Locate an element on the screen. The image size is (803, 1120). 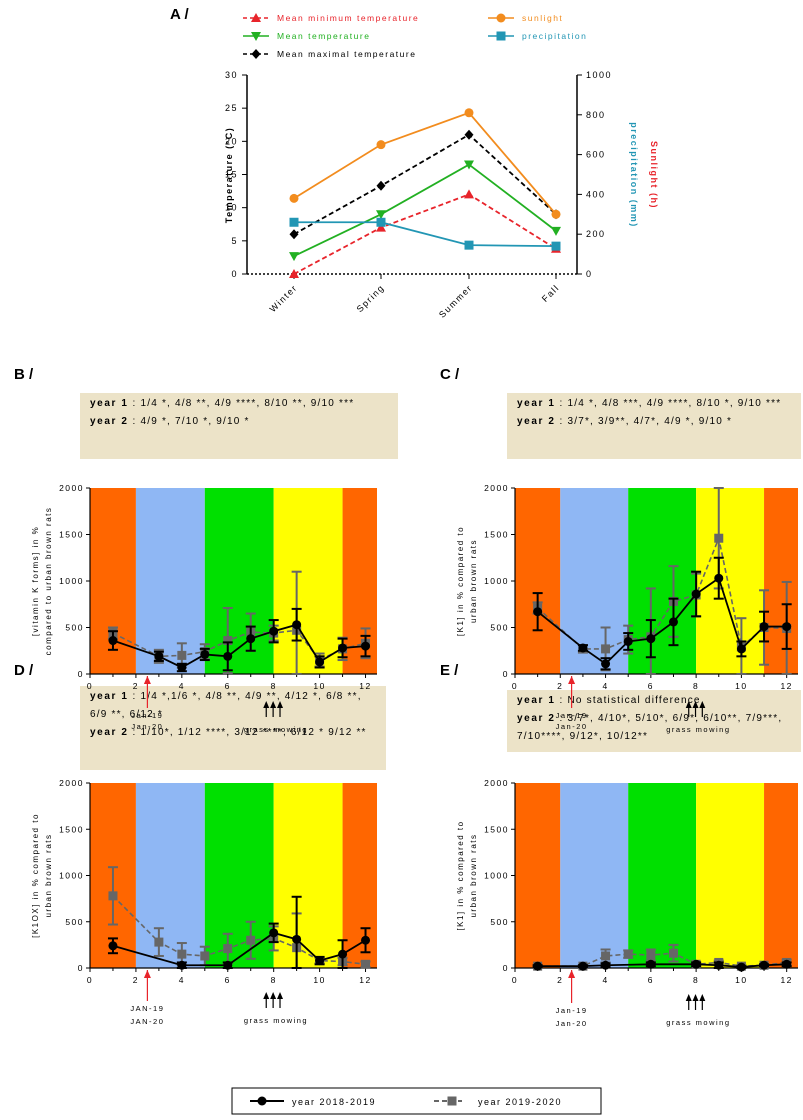
x-tick-label: 2 is located at coordinates (560, 980).